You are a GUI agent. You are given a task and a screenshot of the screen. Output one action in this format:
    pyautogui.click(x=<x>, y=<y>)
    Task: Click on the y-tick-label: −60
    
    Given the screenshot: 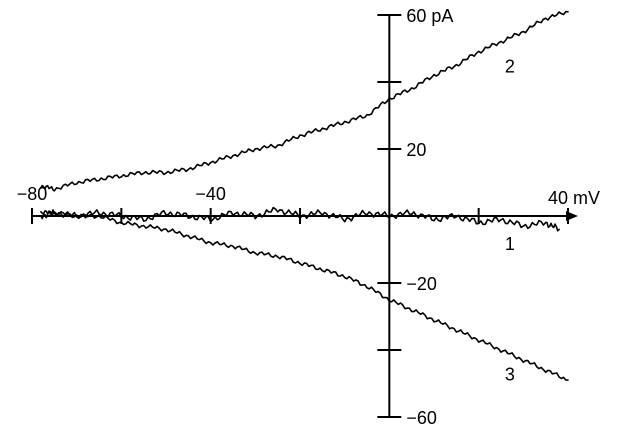 What is the action you would take?
    pyautogui.click(x=421, y=418)
    